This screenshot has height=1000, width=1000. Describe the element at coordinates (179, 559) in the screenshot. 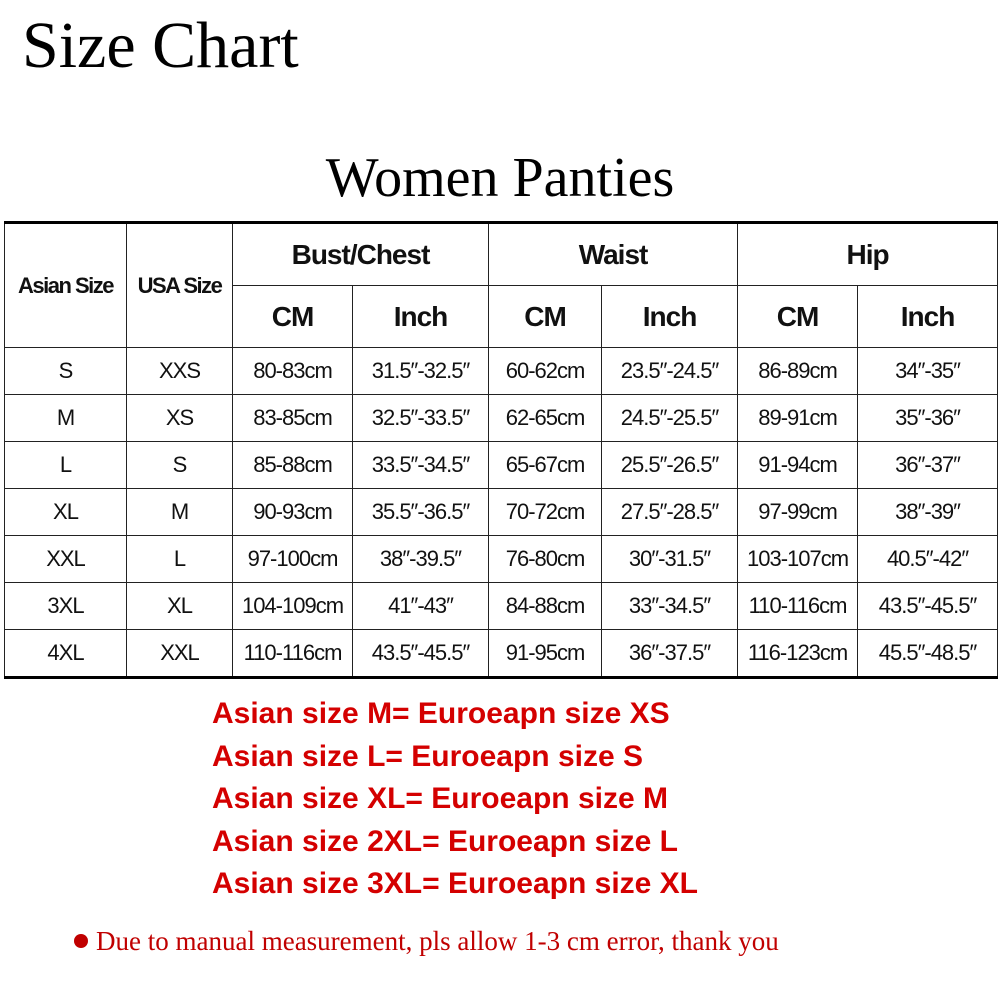

I see `cell-usa-size: L` at that location.